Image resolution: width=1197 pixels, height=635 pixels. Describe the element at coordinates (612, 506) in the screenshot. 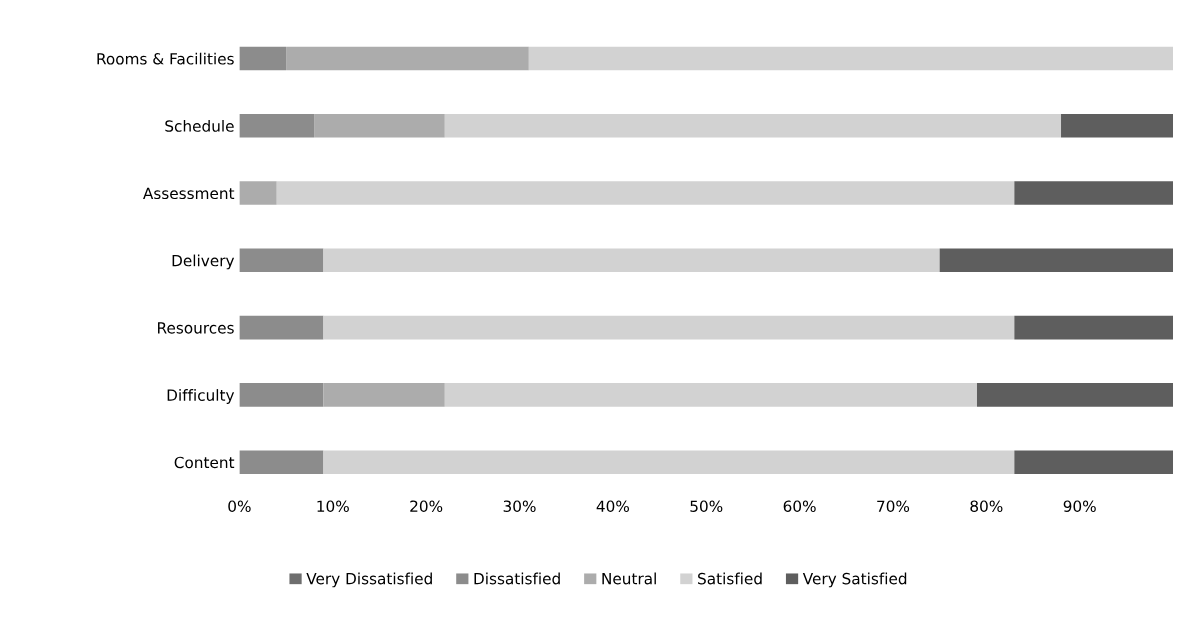

I see `x-tick-label: 40%` at that location.